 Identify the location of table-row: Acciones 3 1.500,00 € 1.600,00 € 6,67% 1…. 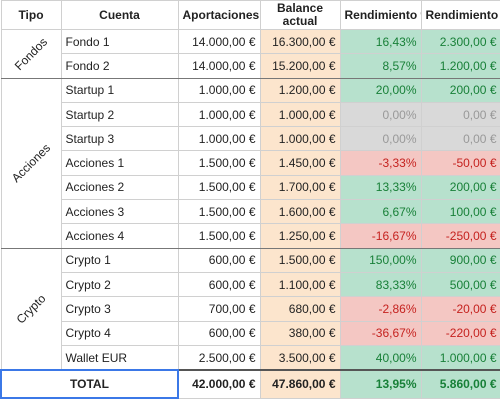
(250, 212).